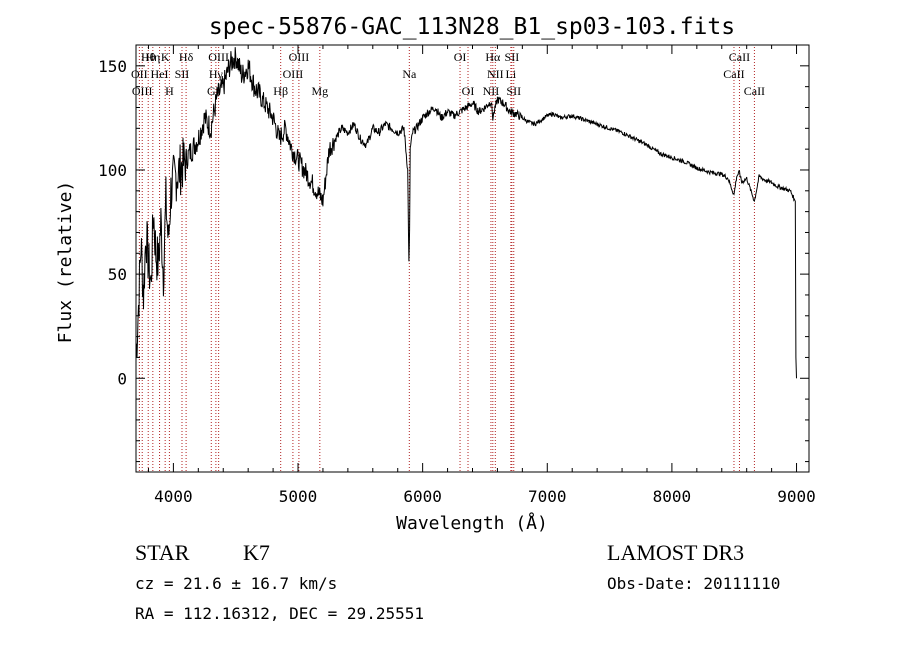 This screenshot has width=900, height=649. Describe the element at coordinates (236, 583) in the screenshot. I see `redshift-cz: cz = 21.6 ± 16.7 km/s` at that location.